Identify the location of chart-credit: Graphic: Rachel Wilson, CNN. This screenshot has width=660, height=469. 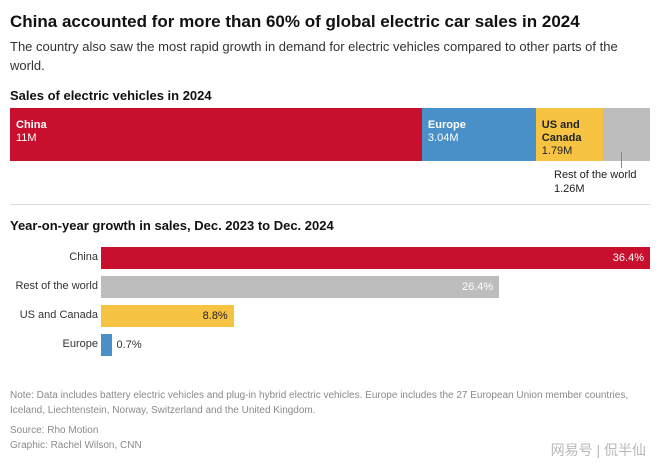
(76, 445).